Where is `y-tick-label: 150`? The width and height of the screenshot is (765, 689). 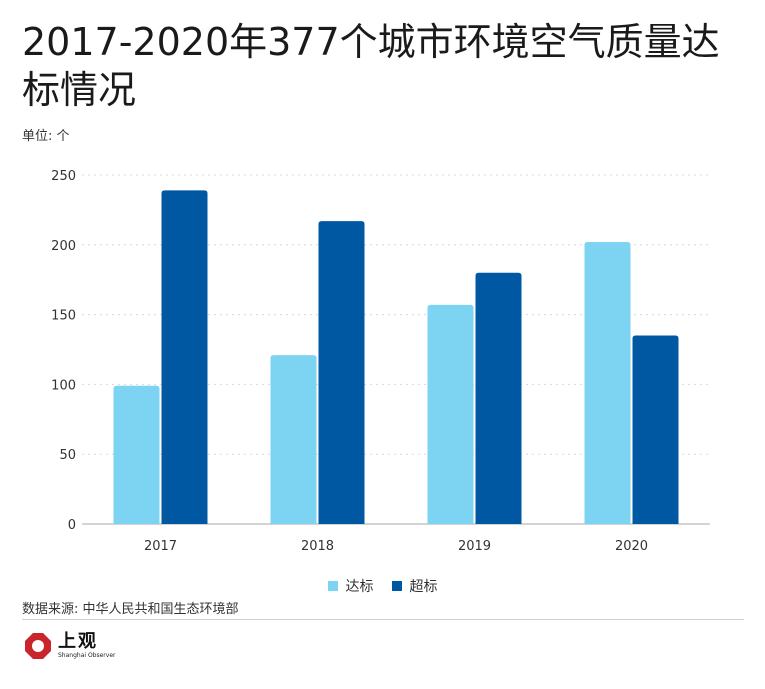
y-tick-label: 150 is located at coordinates (63, 316).